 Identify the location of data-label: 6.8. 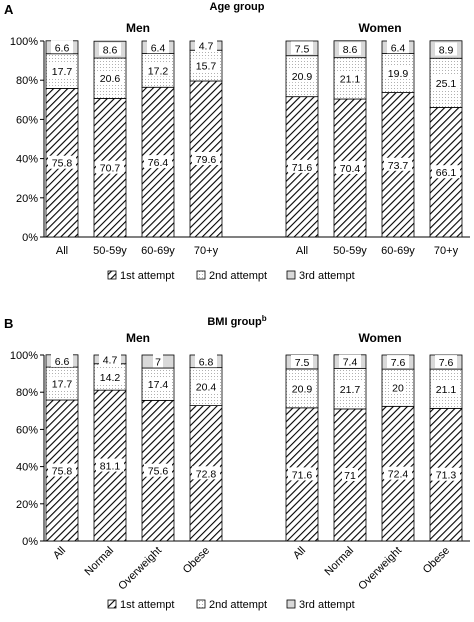
(206, 362).